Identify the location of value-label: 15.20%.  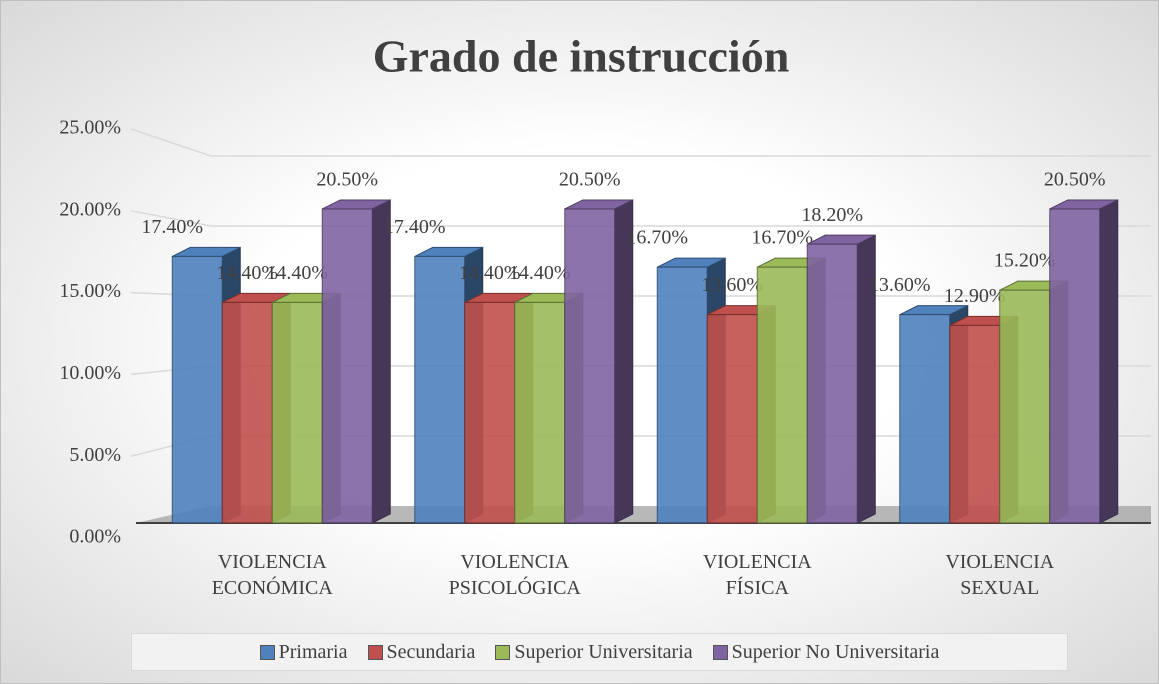
(1025, 261).